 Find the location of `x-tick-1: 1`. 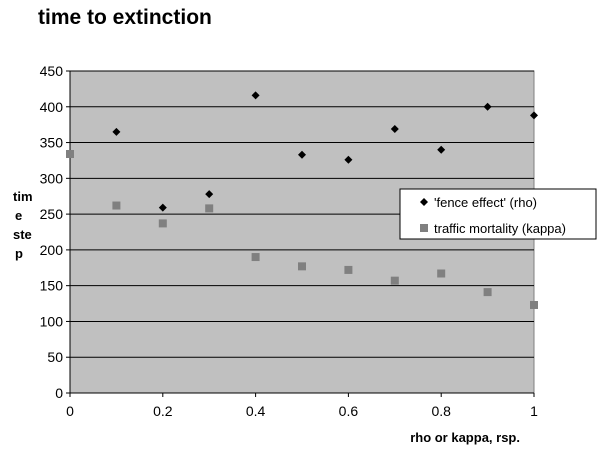

x-tick-1: 1 is located at coordinates (534, 411).